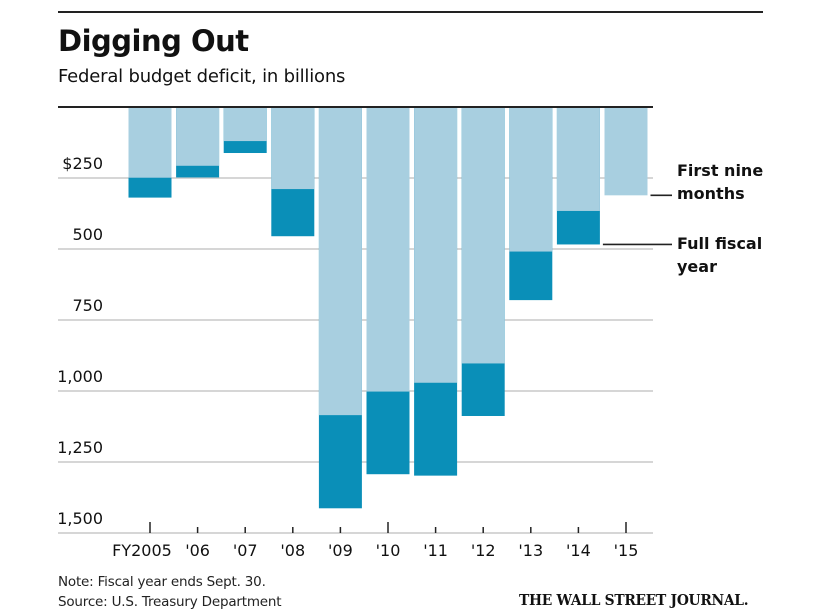 Image resolution: width=816 pixels, height=612 pixels. What do you see at coordinates (170, 602) in the screenshot?
I see `source-text: Source: U.S. Treasury Department` at bounding box center [170, 602].